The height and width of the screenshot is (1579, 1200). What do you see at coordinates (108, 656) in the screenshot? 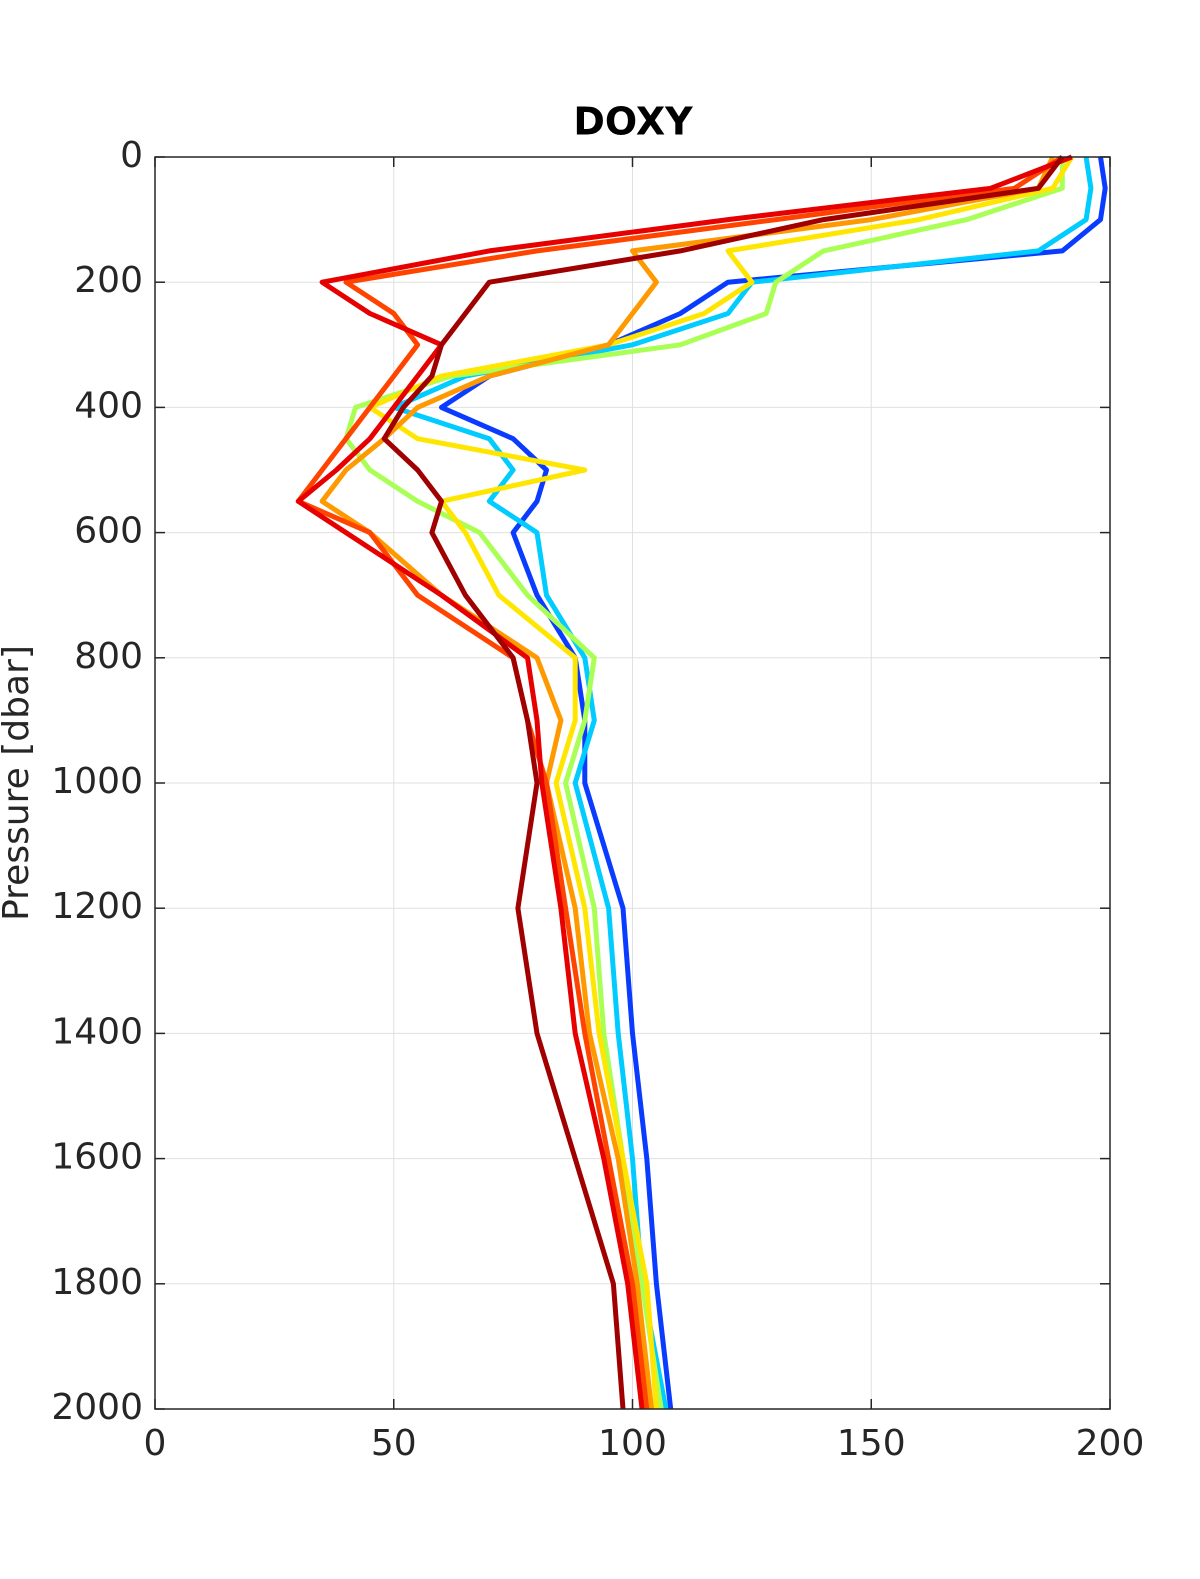
I see `y-tick-label: 800` at bounding box center [108, 656].